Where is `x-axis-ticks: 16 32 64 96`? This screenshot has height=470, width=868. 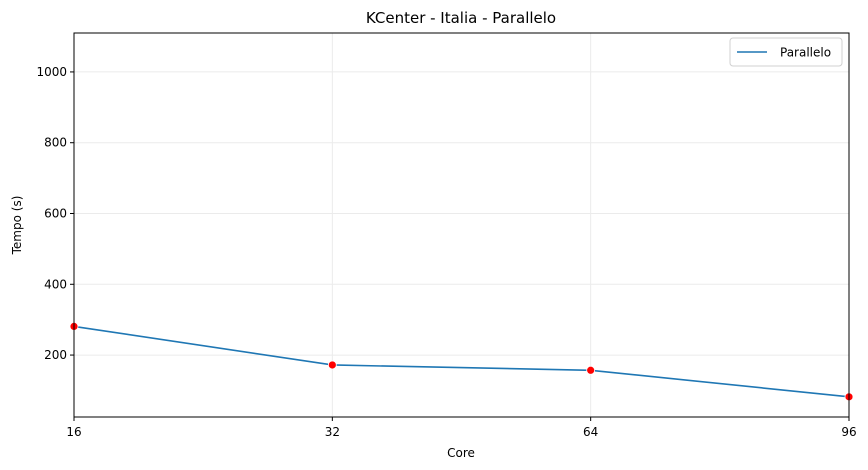 x-axis-ticks: 16 32 64 96 is located at coordinates (461, 428).